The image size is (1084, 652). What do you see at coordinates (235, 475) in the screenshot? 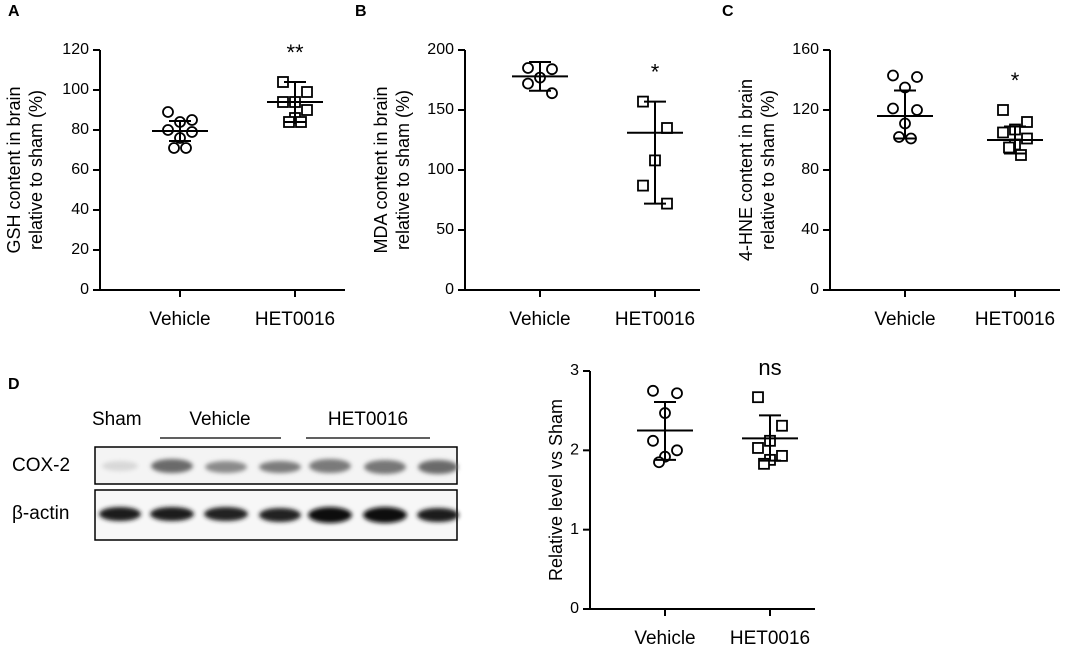
I see `western-blot: Sham Vehicle HET0016 COX-2 β-actin` at bounding box center [235, 475].